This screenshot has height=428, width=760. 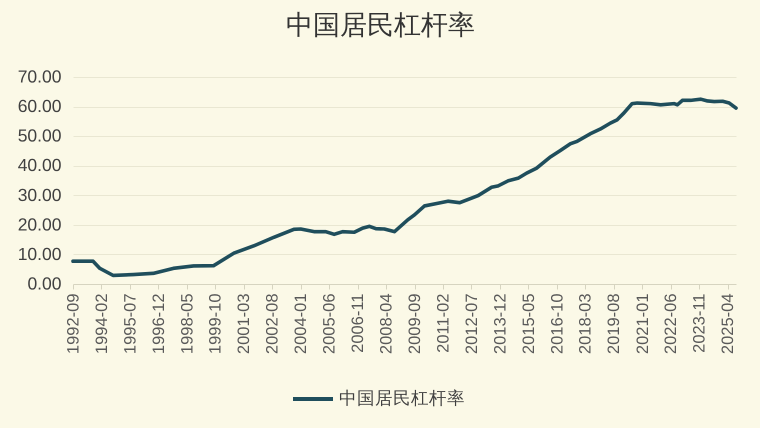 I want to click on x-tick-label: 2018-03, so click(x=585, y=324).